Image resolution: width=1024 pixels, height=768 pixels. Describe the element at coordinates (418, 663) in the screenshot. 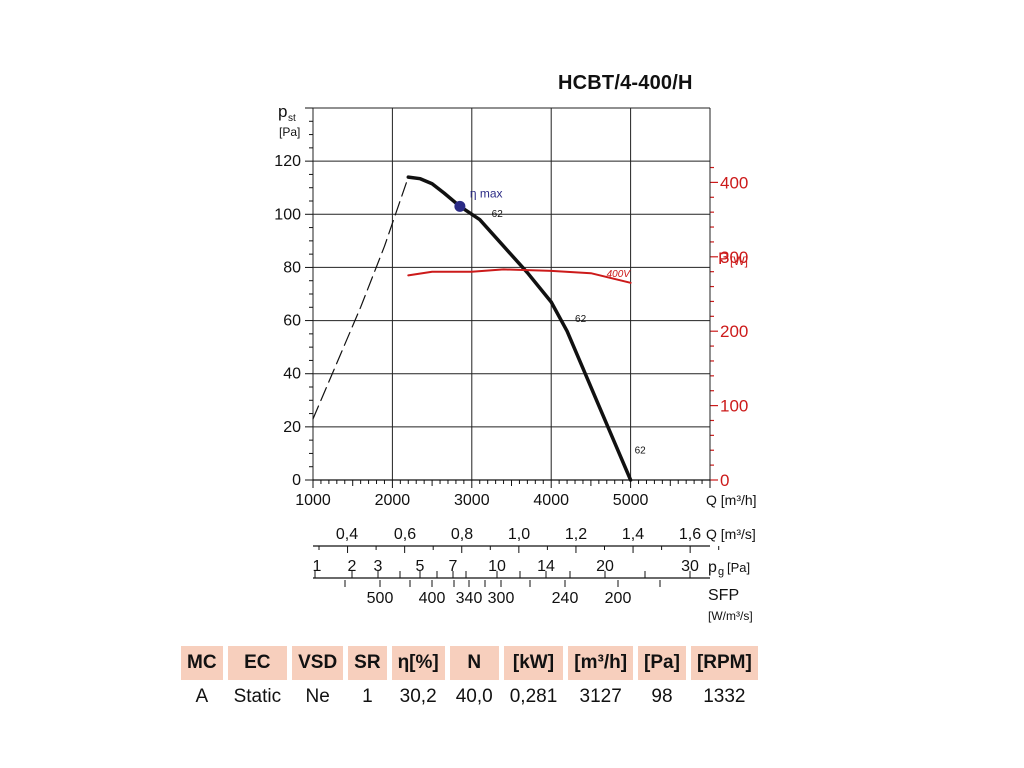

I see `header-efficiency: η[%]` at that location.